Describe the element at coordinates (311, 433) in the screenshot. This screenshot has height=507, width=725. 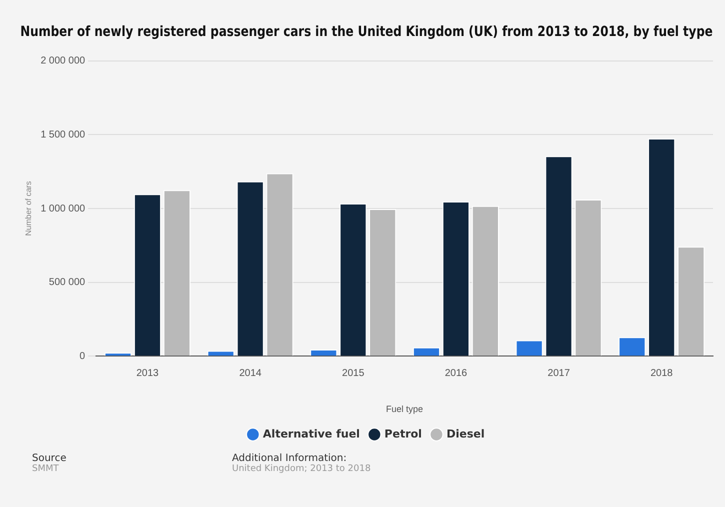
I see `legend-label: Alternative fuel` at that location.